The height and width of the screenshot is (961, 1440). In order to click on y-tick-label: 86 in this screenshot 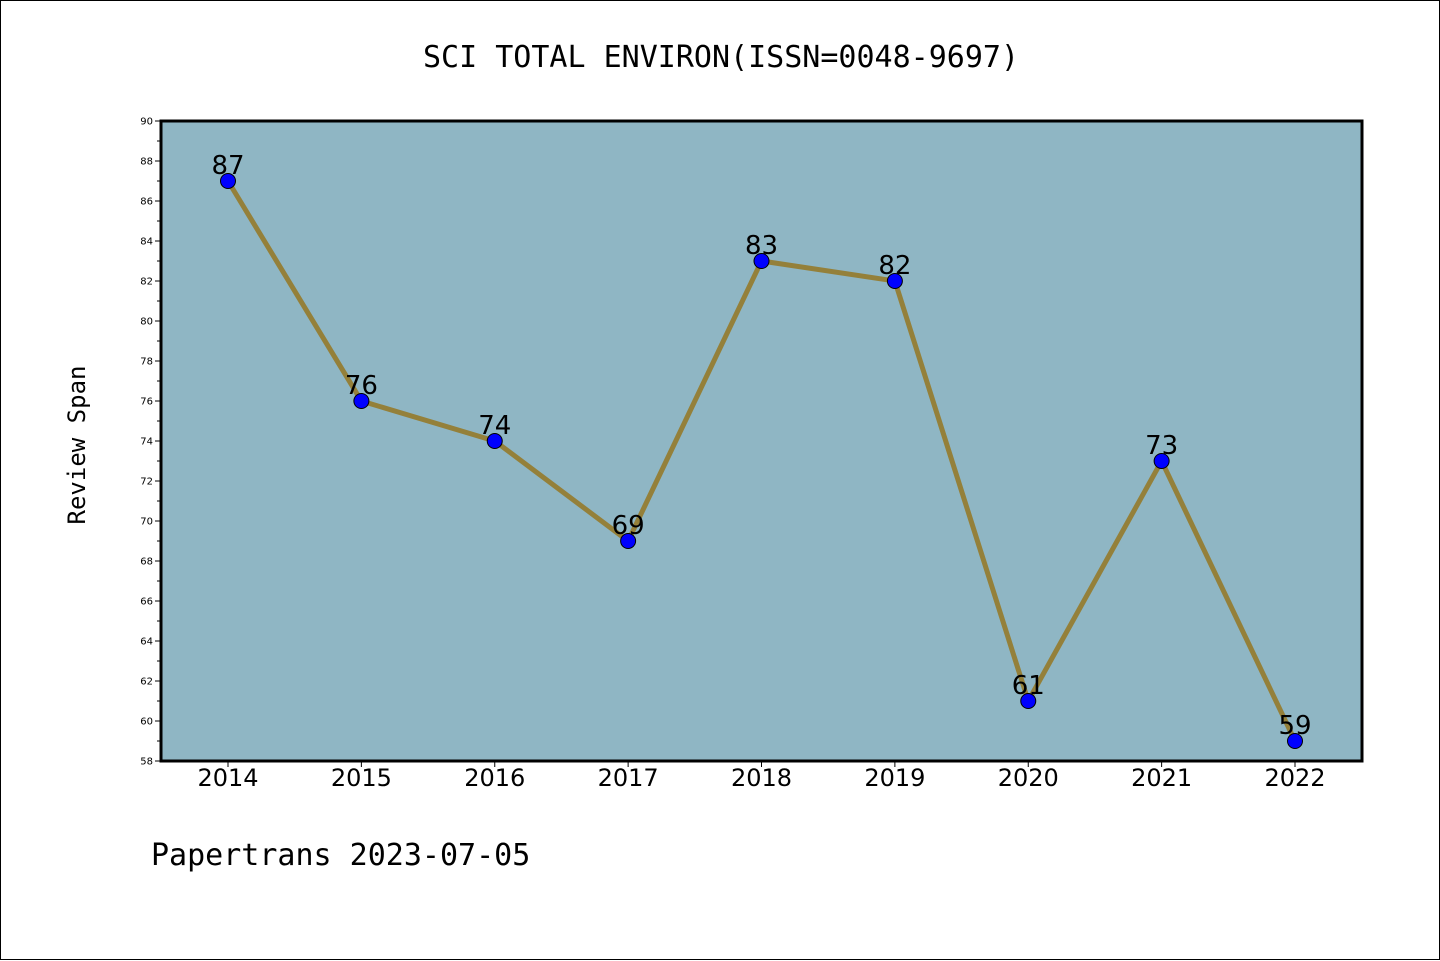, I will do `click(146, 202)`.